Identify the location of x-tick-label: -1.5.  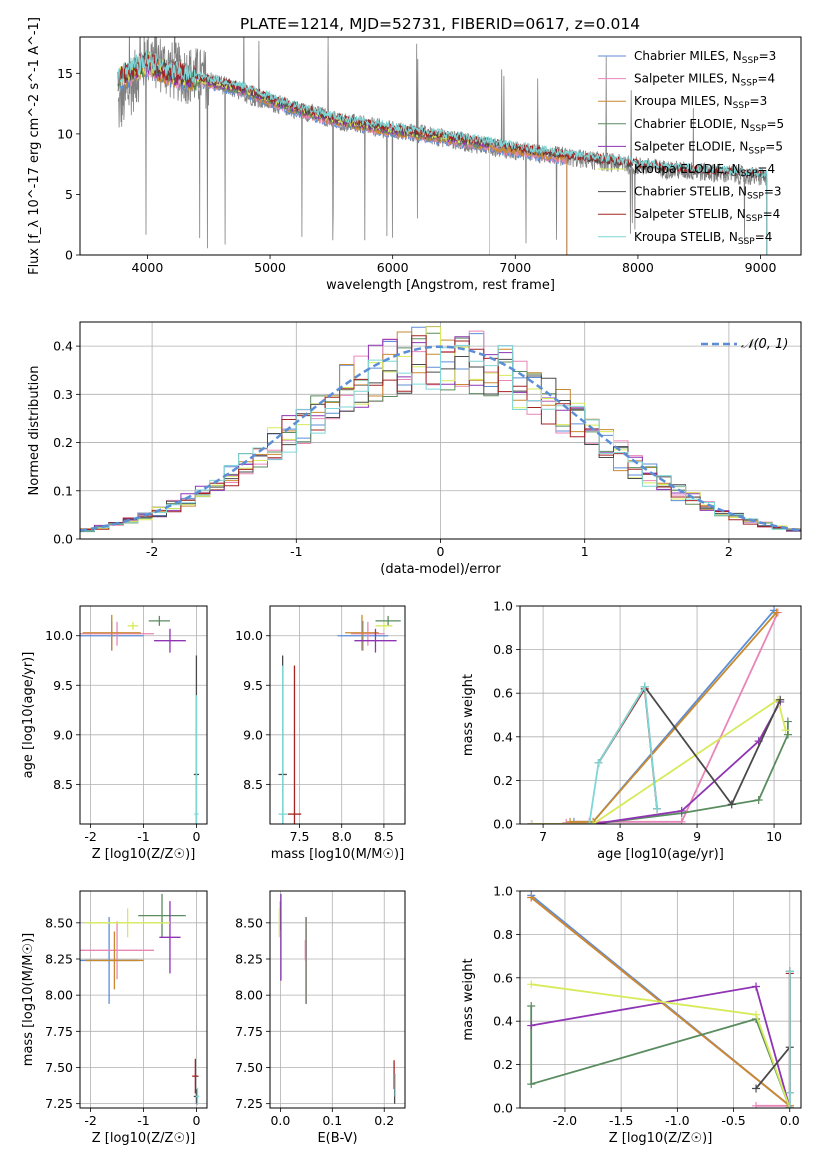
(621, 1120).